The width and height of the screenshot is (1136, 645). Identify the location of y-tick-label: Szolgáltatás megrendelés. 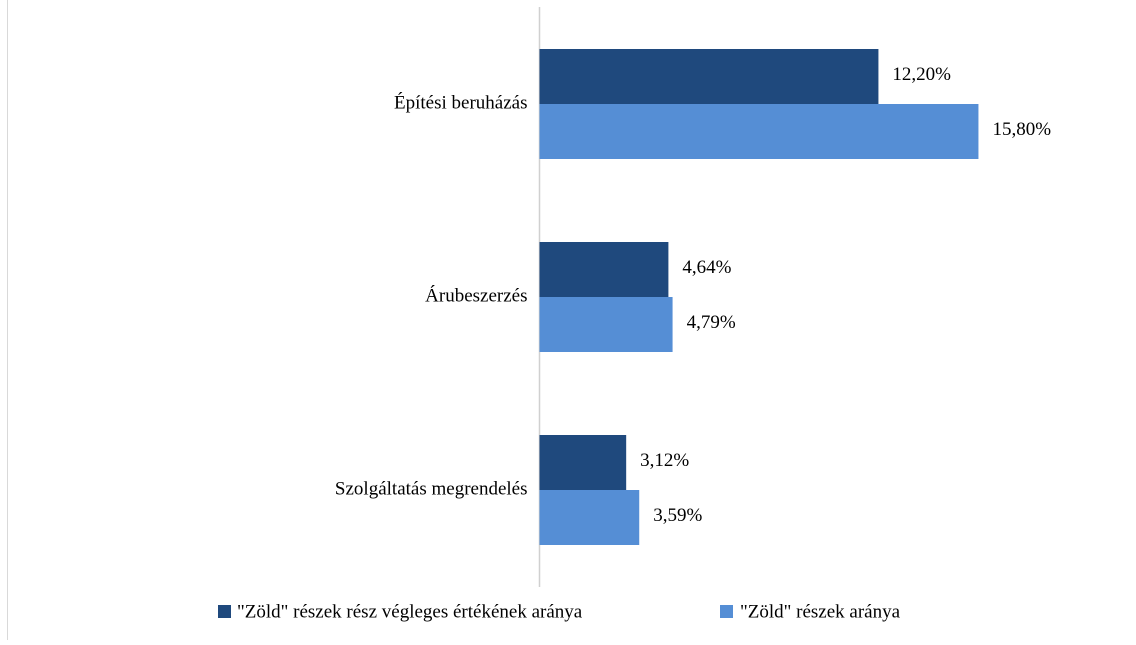
(431, 488).